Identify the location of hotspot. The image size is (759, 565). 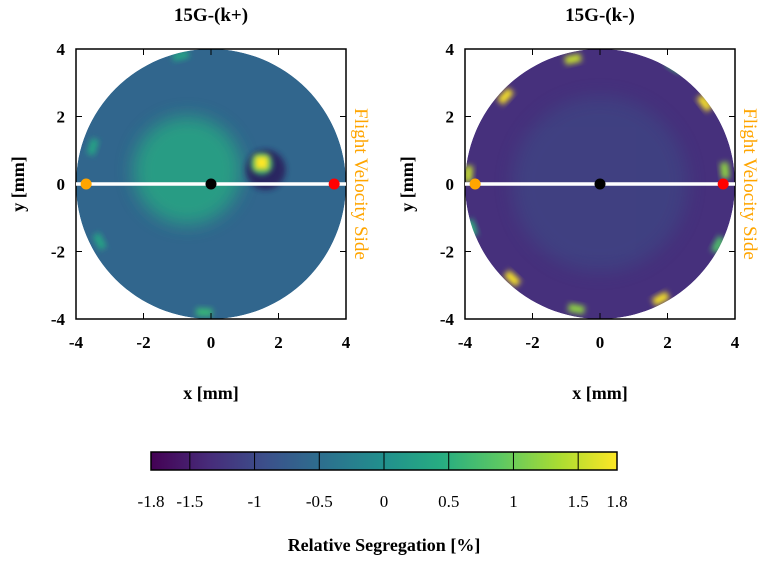
(261, 162).